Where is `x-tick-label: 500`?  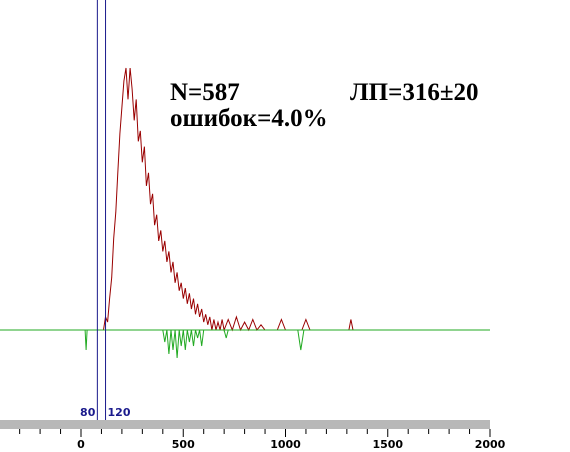 x-tick-label: 500 is located at coordinates (183, 444).